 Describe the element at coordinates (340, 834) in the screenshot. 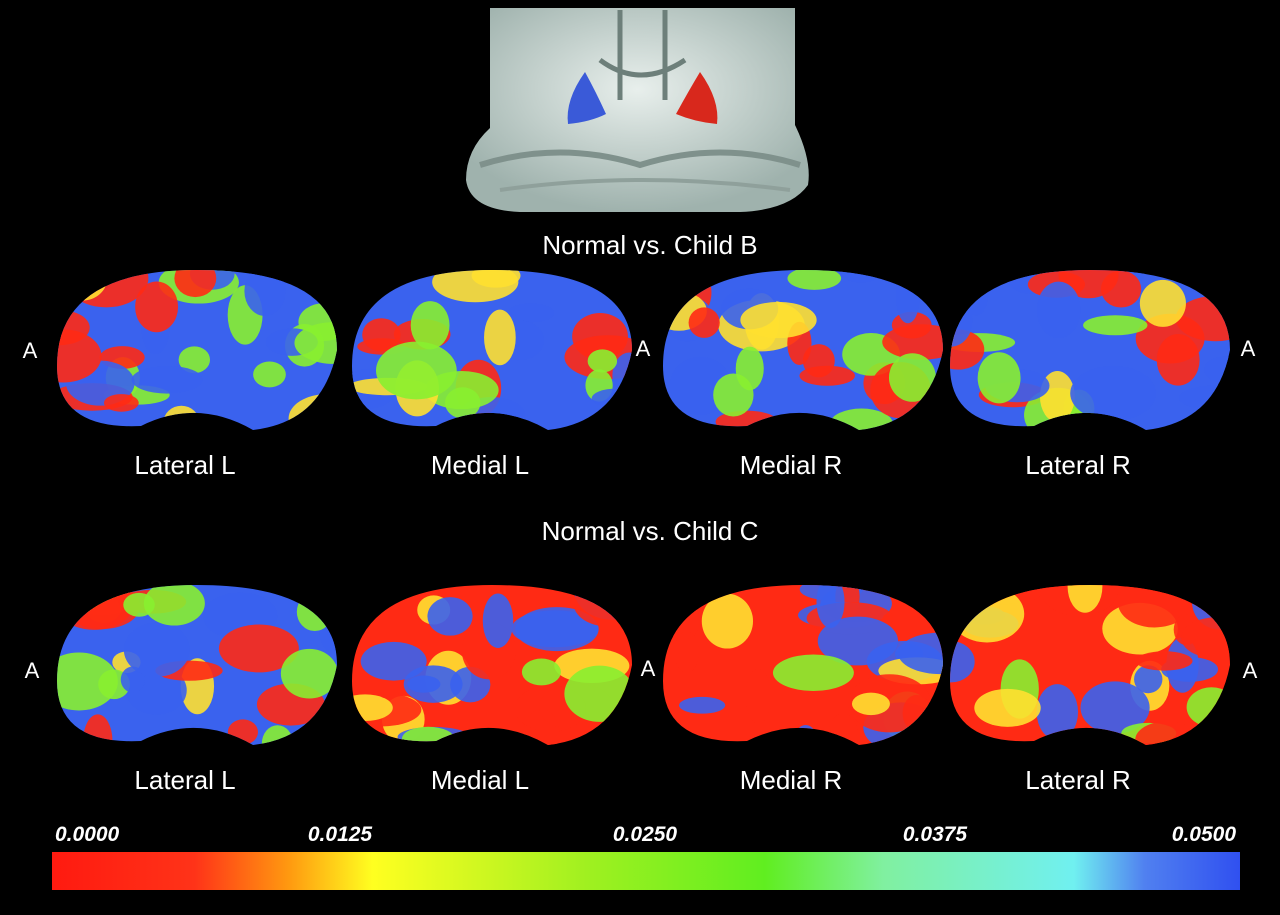

I see `colorbar-tick-label: 0.0125` at that location.